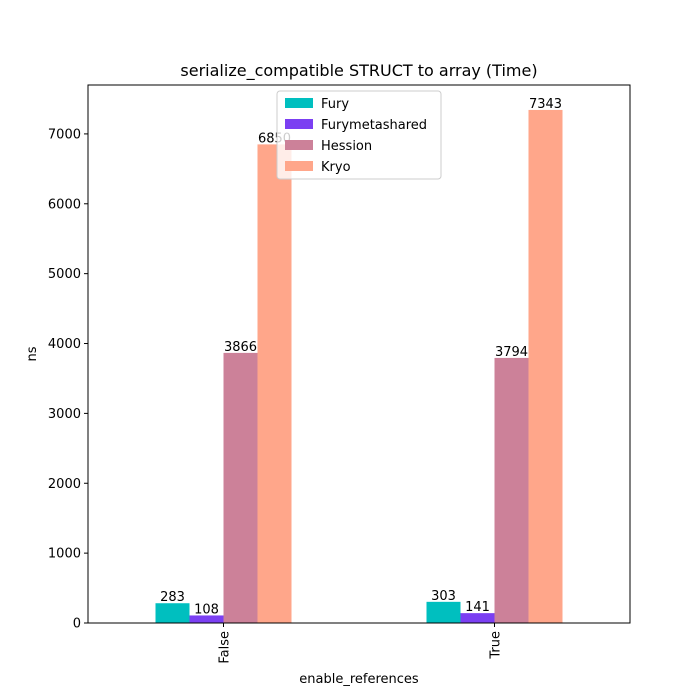 This screenshot has width=700, height=700. Describe the element at coordinates (64, 134) in the screenshot. I see `y-tick-label: 7000` at that location.